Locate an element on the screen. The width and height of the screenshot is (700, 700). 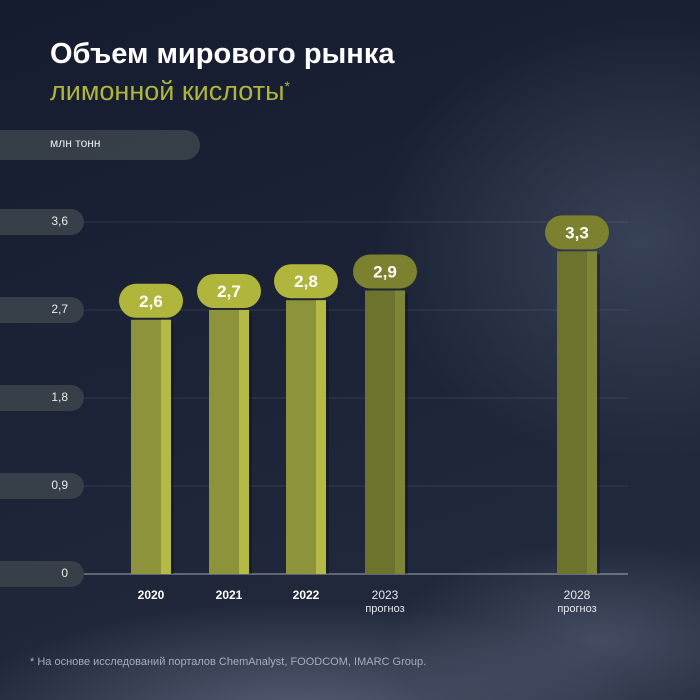
footnote-marker: * is located at coordinates (287, 86).